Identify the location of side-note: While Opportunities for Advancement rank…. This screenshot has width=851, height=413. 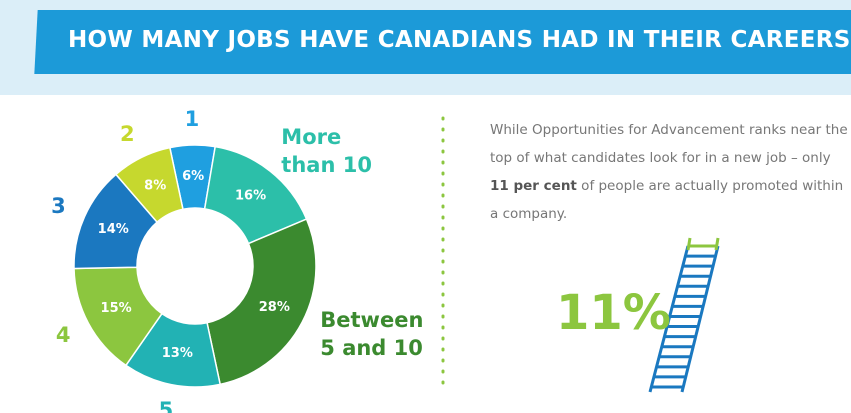
(670, 172).